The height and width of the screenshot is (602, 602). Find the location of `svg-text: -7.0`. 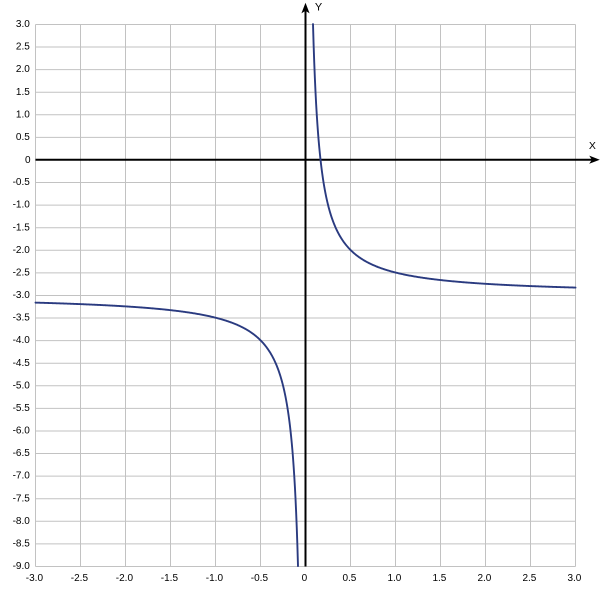

svg-text: -7.0 is located at coordinates (22, 476).